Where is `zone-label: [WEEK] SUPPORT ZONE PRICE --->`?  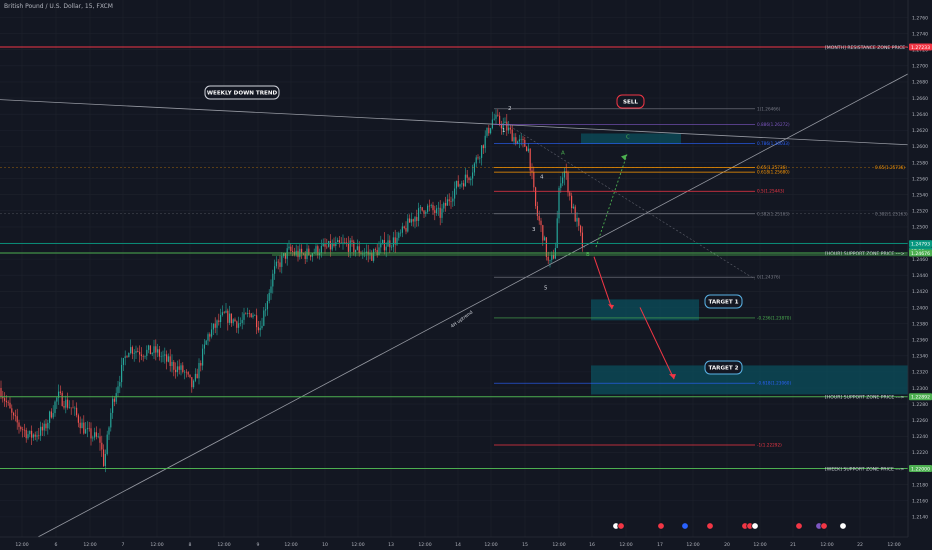
zone-label: [WEEK] SUPPORT ZONE PRICE ---> is located at coordinates (864, 470).